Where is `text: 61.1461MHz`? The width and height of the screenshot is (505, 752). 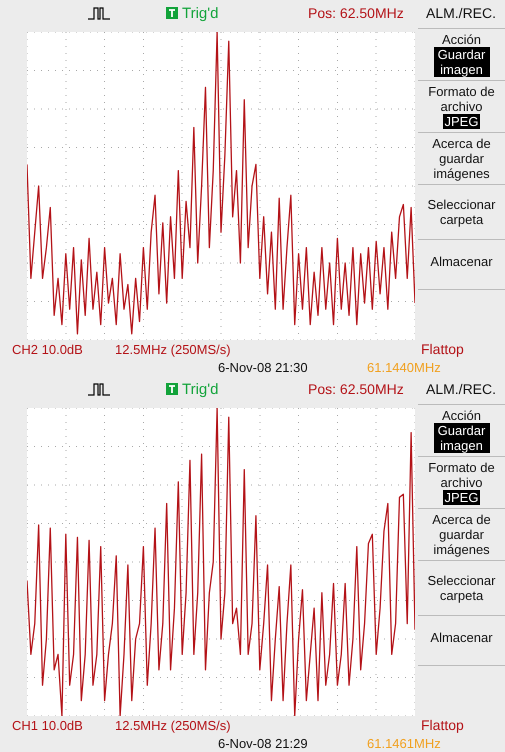
text: 61.1461MHz is located at coordinates (404, 743).